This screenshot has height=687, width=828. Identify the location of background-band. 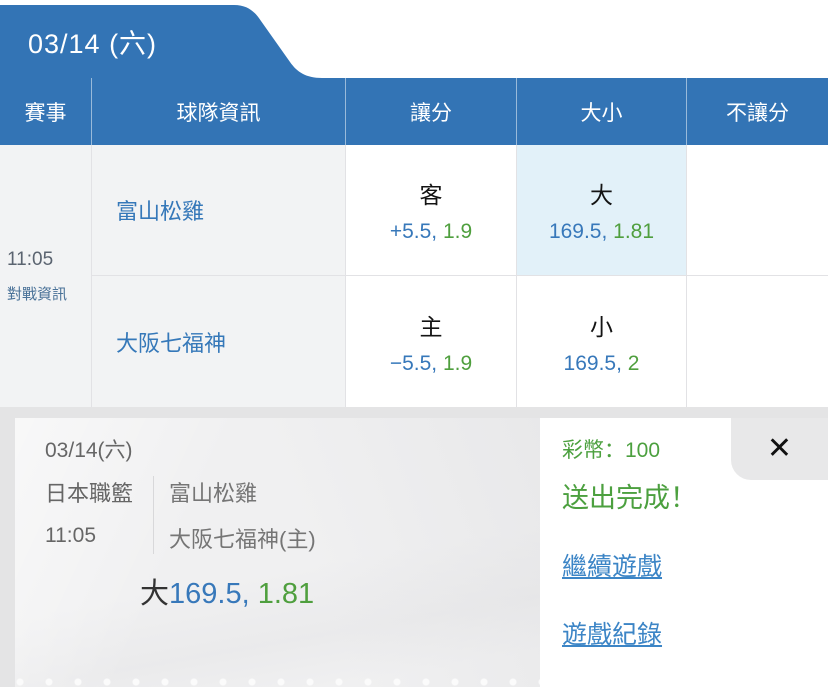
(414, 412).